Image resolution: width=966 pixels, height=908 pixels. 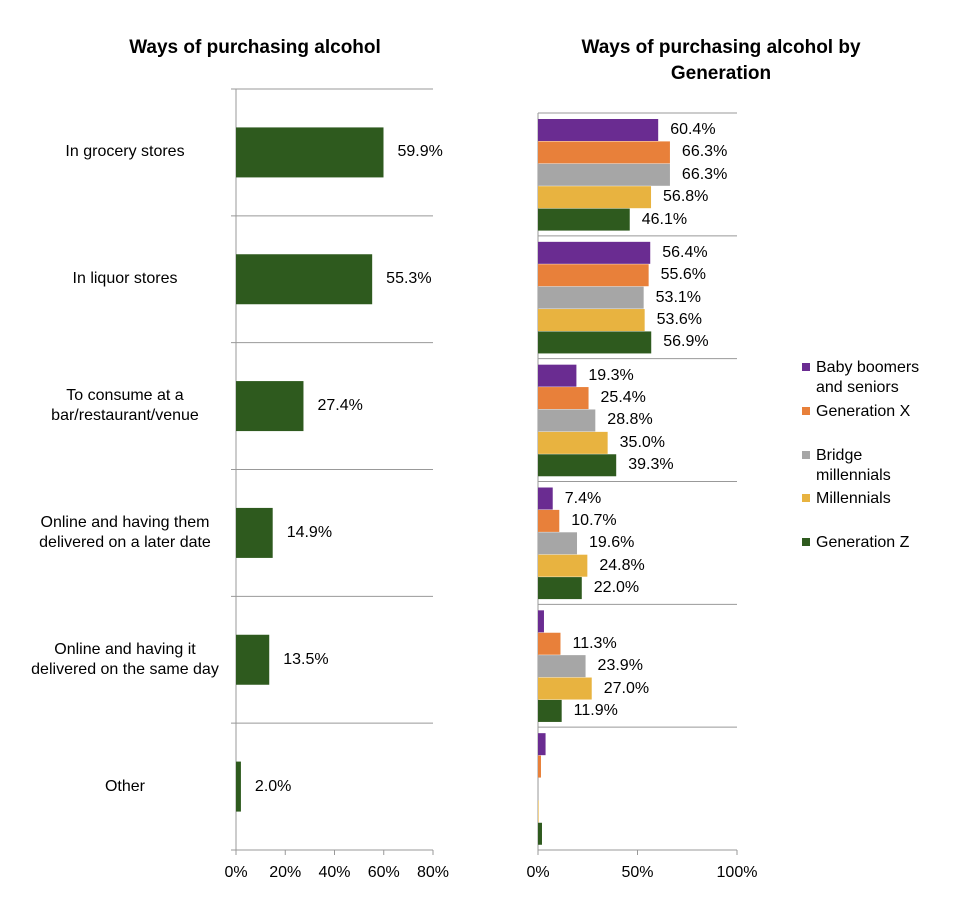 What do you see at coordinates (853, 465) in the screenshot?
I see `legend-label: Bridge millennials` at bounding box center [853, 465].